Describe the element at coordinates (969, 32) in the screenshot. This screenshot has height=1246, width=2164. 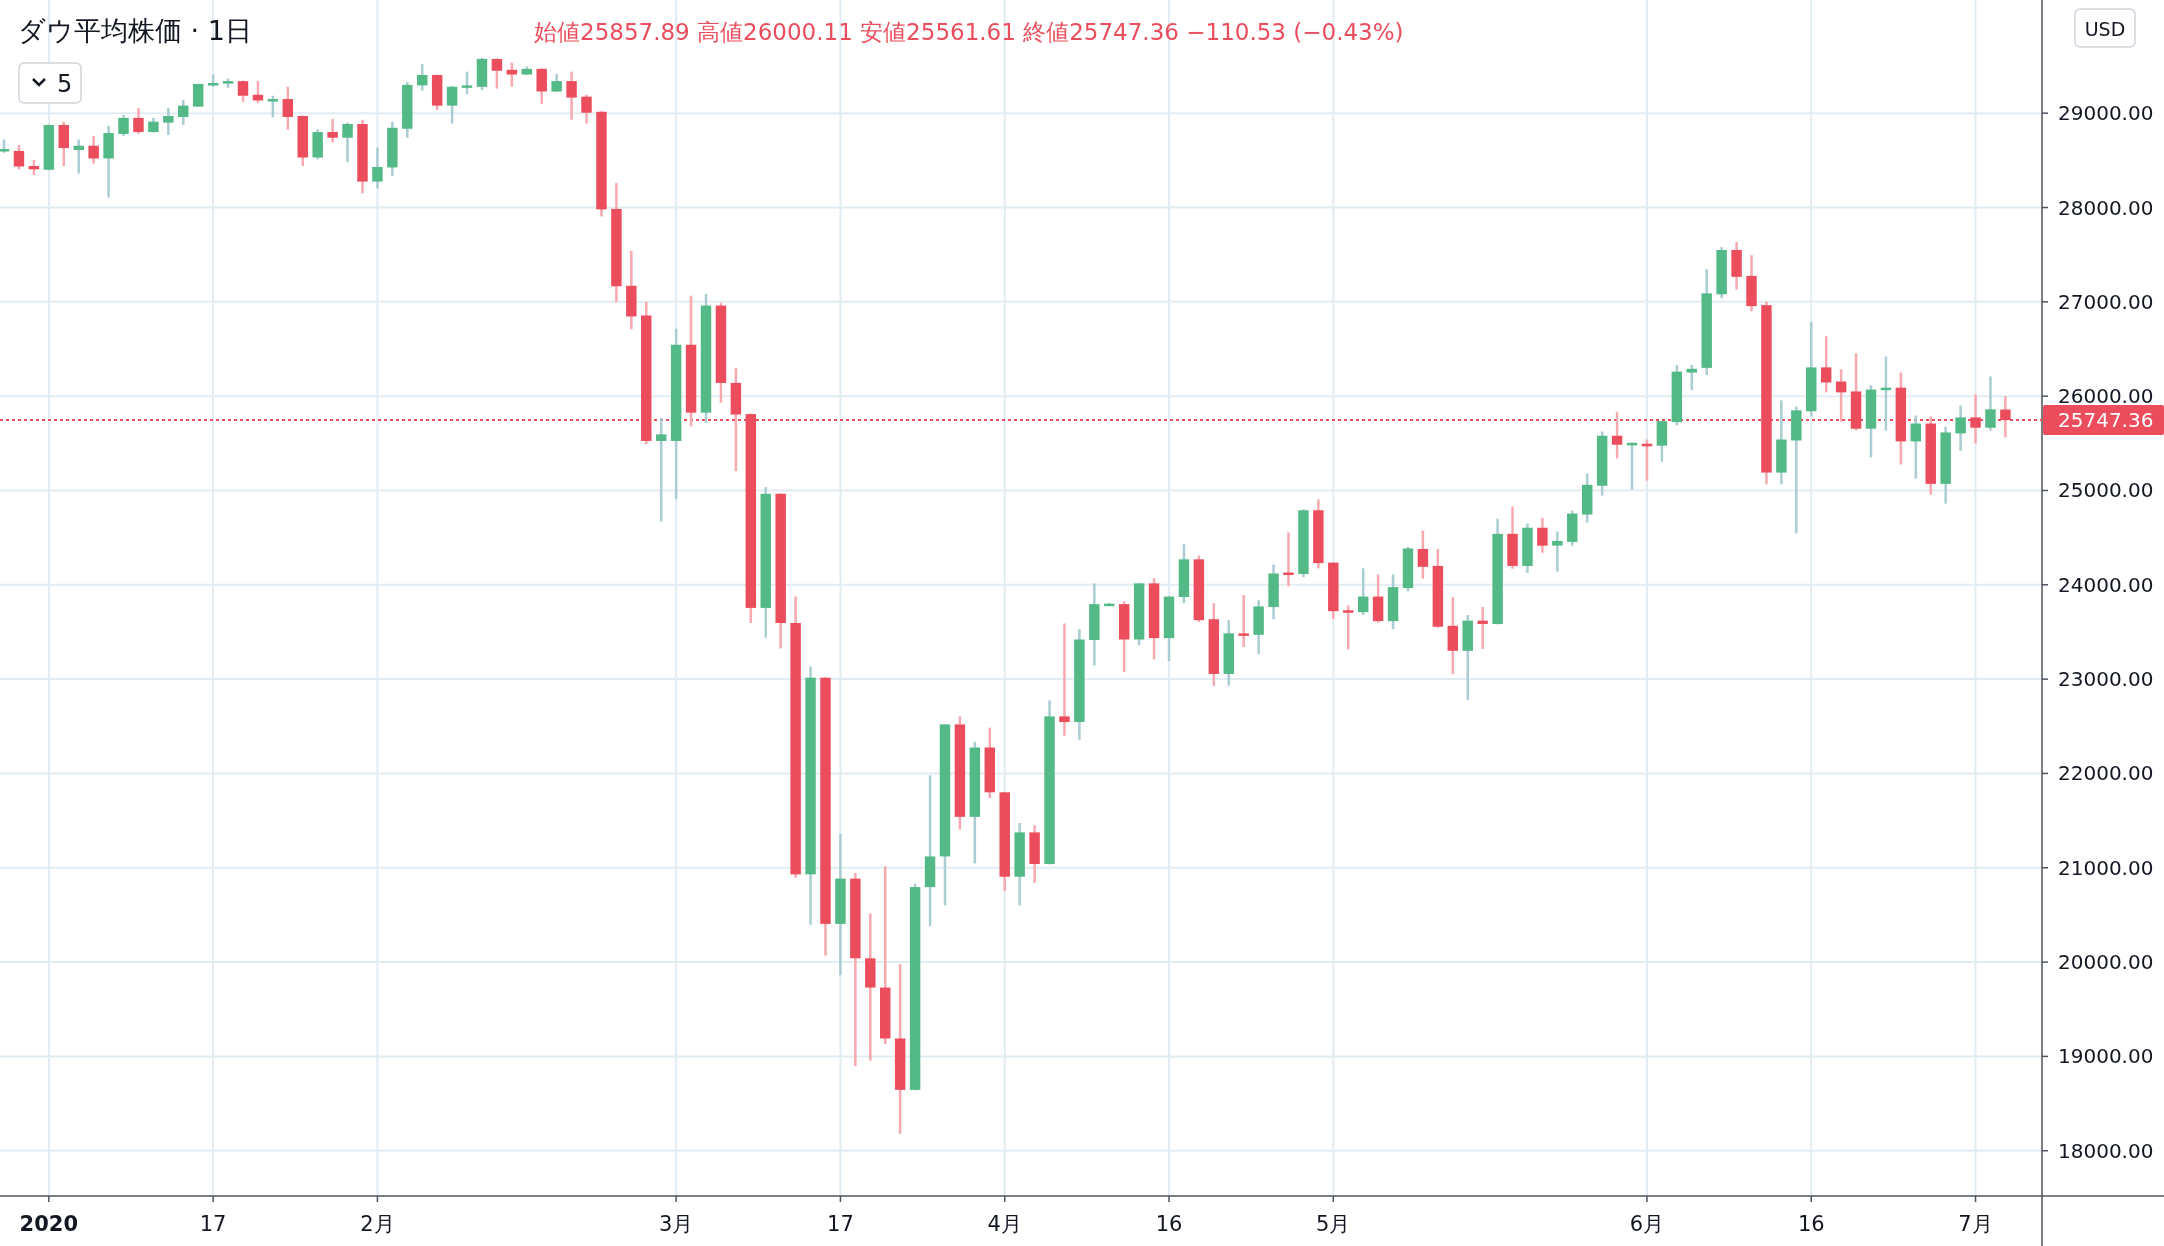
I see `annotation: 始値25857.89 高値26000.11 安値25561.61 終値25747.36 −110.53 (−0.43%)` at that location.